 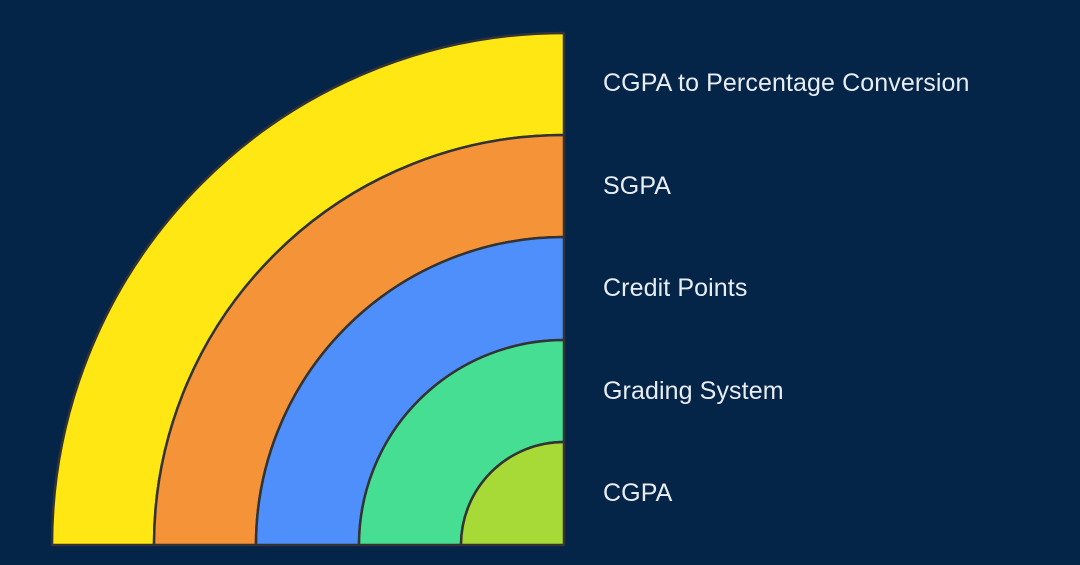 What do you see at coordinates (693, 391) in the screenshot?
I see `layer-label-grading-system: Grading System` at bounding box center [693, 391].